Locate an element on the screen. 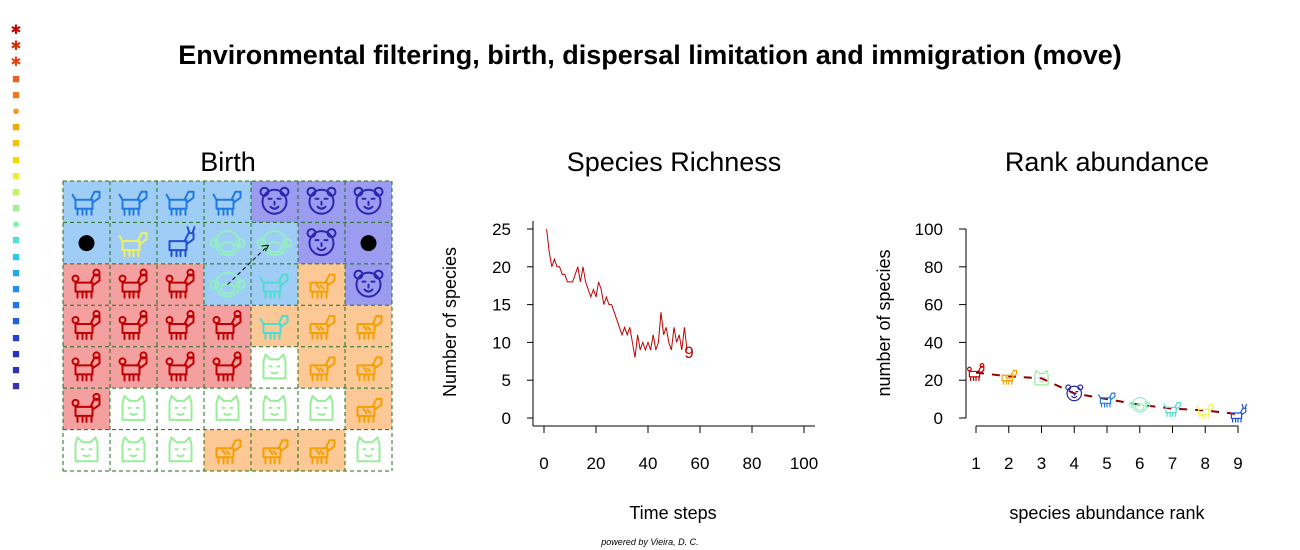  goat-icon is located at coordinates (182, 242).